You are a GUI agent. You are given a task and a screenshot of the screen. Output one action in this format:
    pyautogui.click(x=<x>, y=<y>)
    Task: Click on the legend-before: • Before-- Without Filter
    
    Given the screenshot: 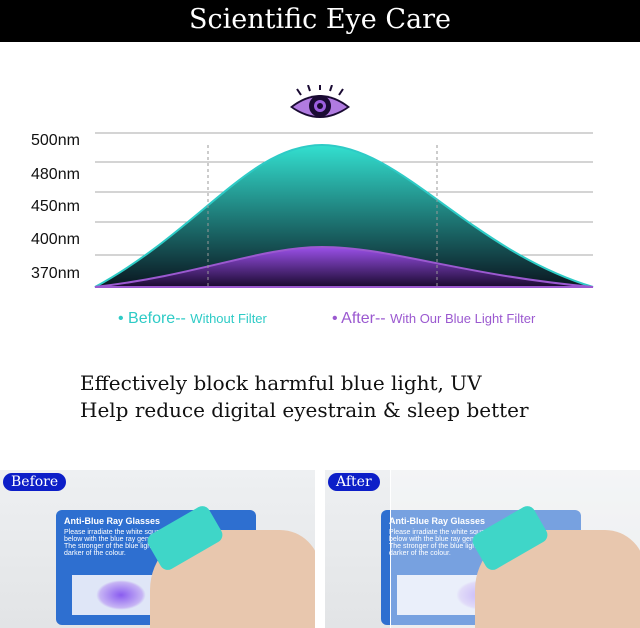 What is the action you would take?
    pyautogui.click(x=192, y=318)
    